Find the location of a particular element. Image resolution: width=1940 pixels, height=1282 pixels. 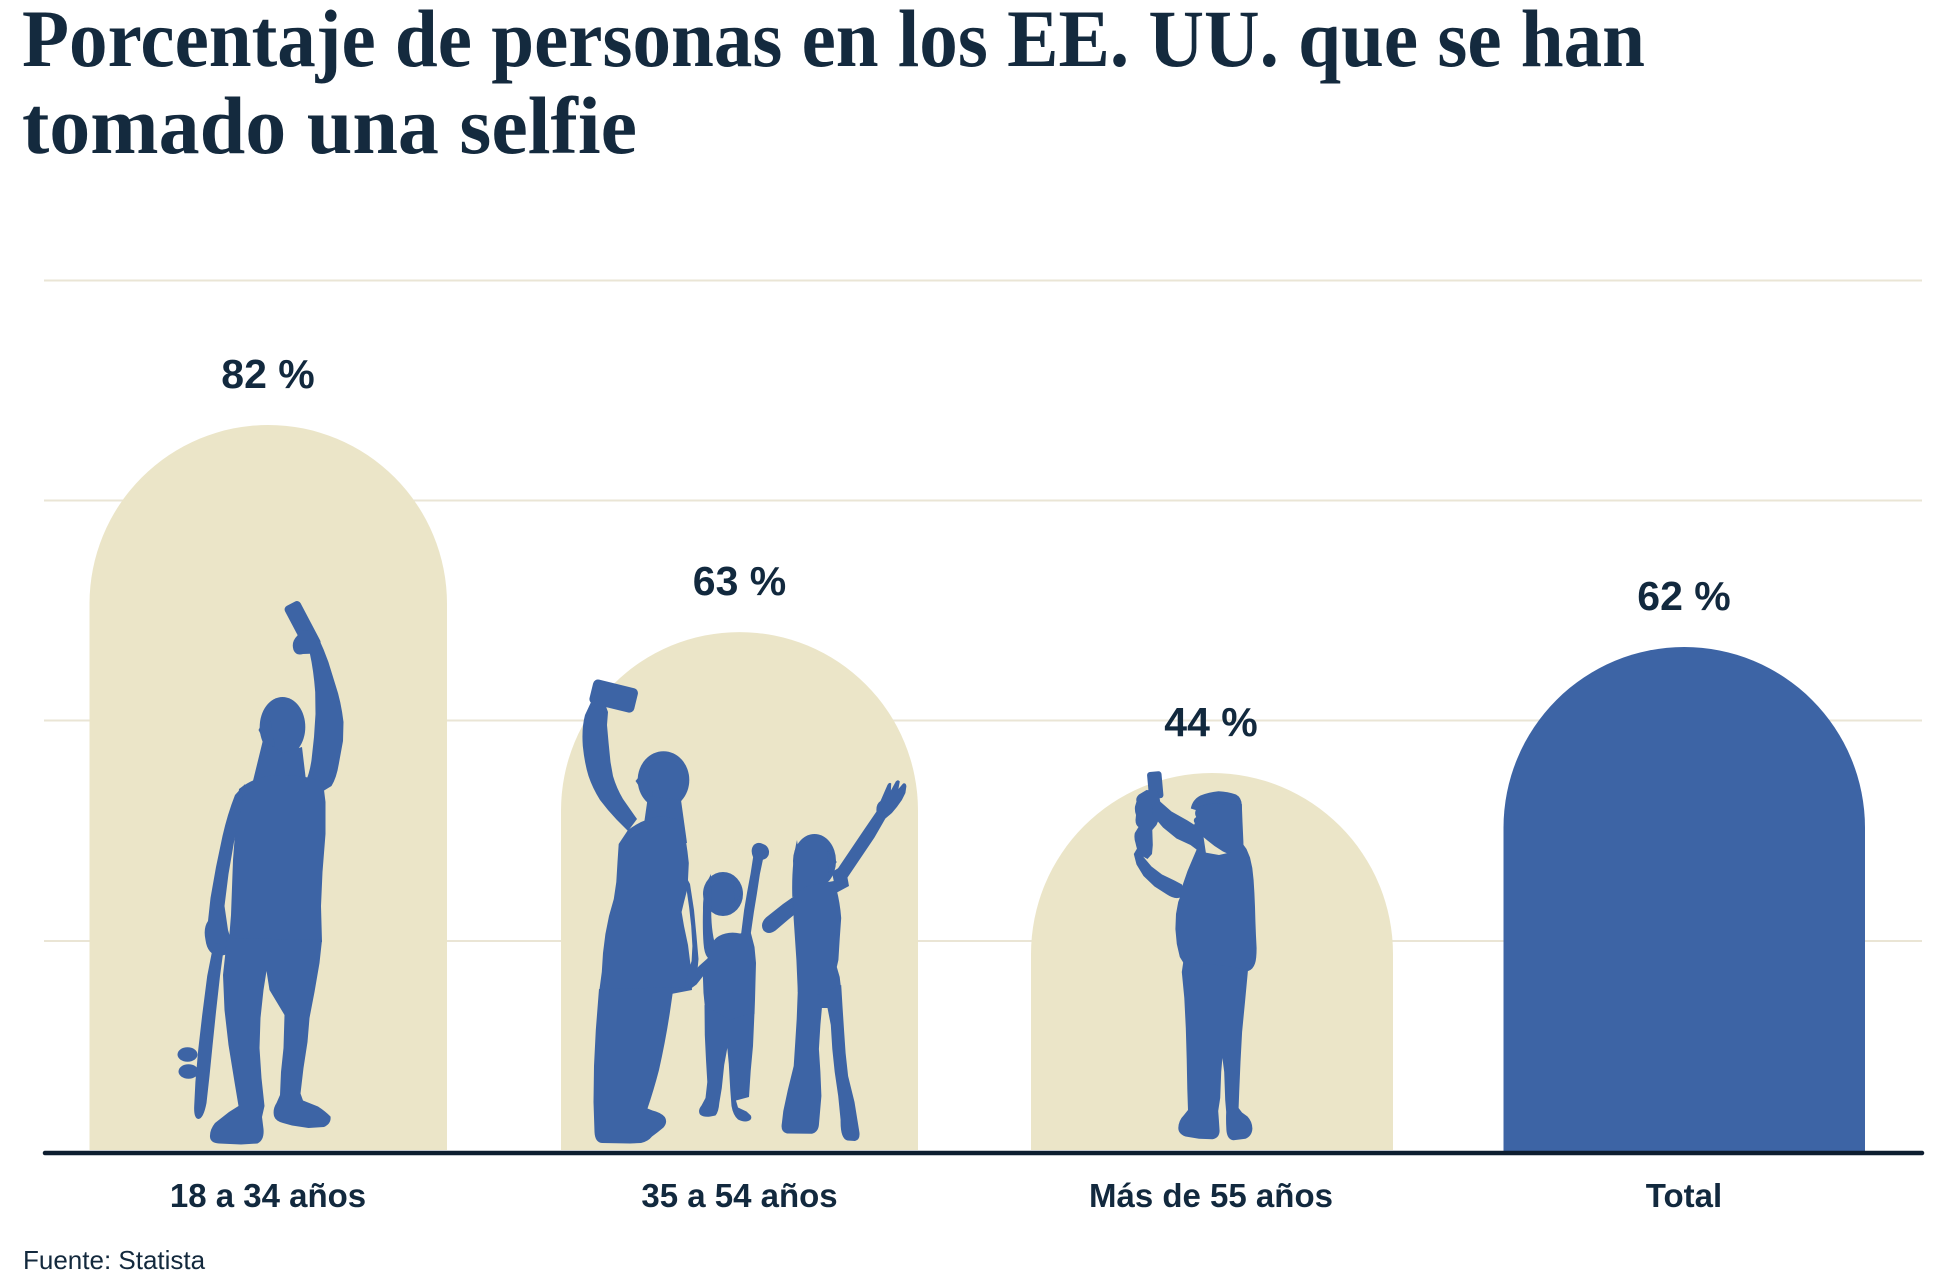

svg-text: Fuente: Statista is located at coordinates (114, 1260).